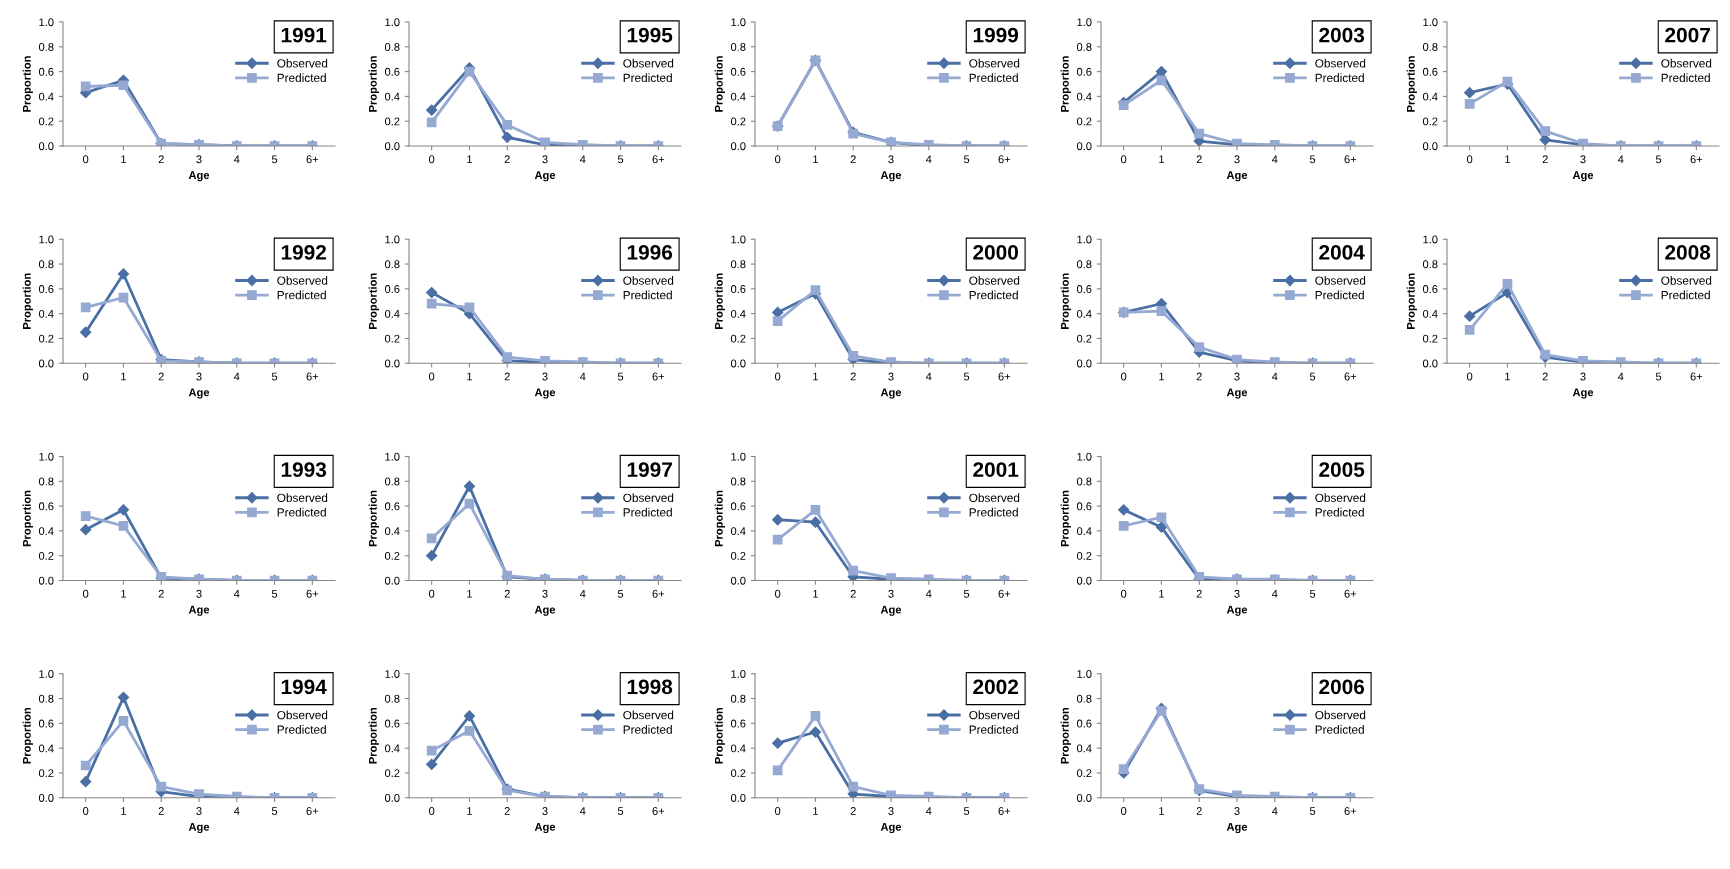 The height and width of the screenshot is (869, 1730). Describe the element at coordinates (304, 469) in the screenshot. I see `chart-title: 1993` at that location.